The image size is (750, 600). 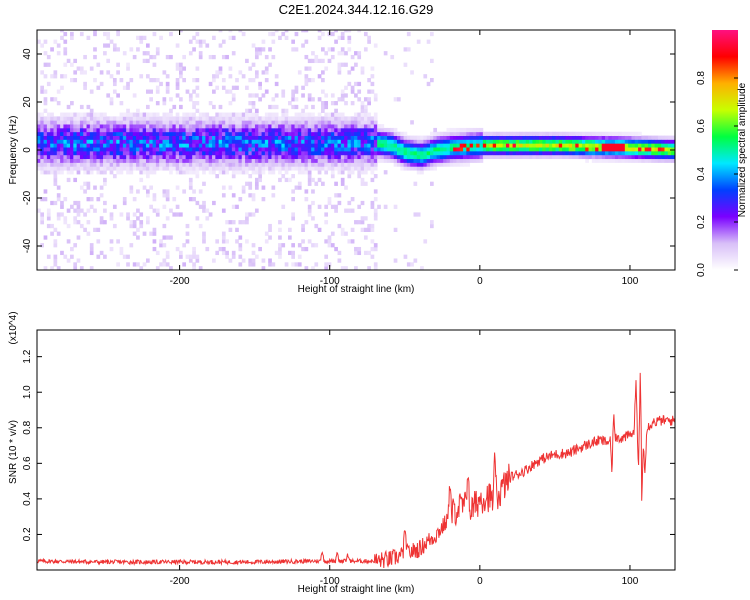 I want to click on colorbar-tick-label: 0.8, so click(x=701, y=78).